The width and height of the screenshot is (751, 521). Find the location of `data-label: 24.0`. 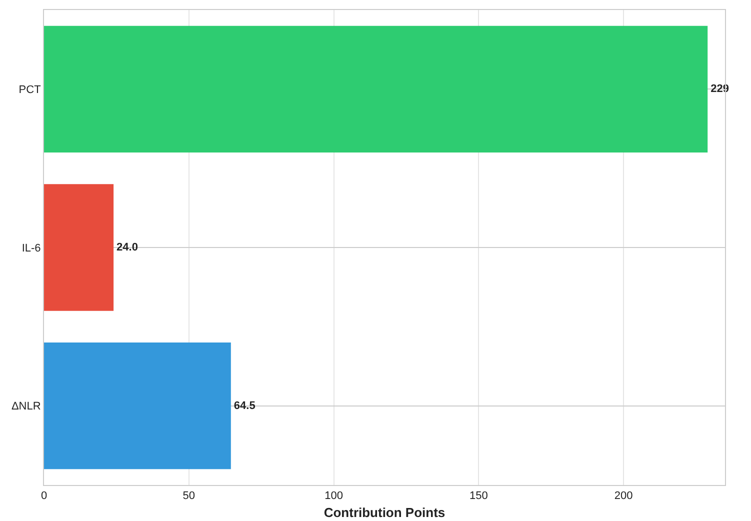

data-label: 24.0 is located at coordinates (127, 248).